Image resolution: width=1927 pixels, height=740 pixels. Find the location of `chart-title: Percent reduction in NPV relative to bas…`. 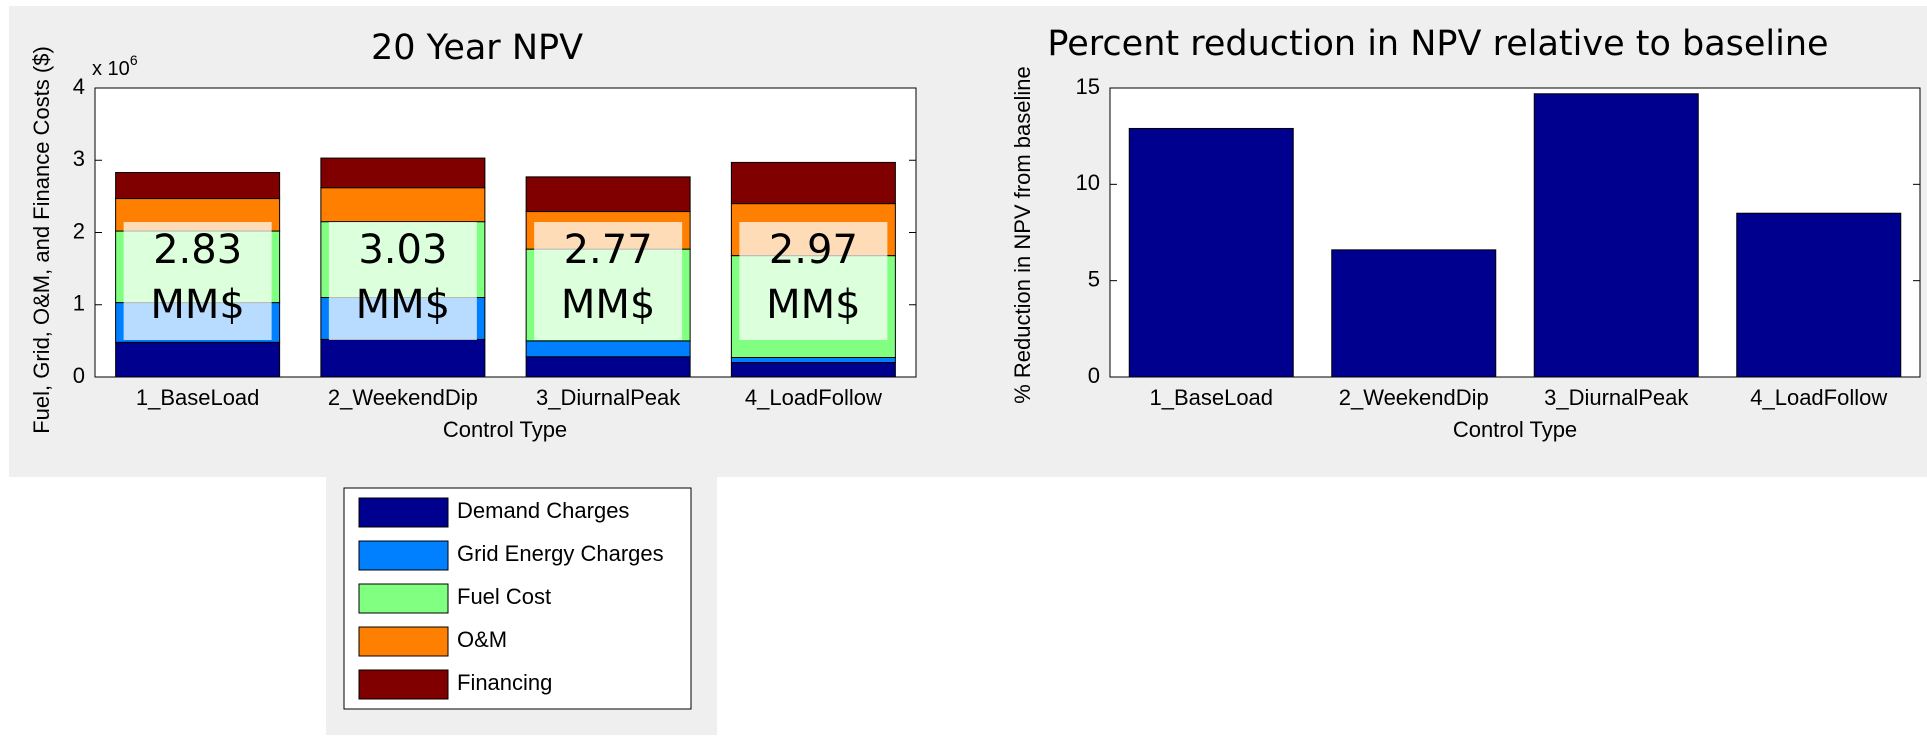

chart-title: Percent reduction in NPV relative to bas… is located at coordinates (1437, 44).